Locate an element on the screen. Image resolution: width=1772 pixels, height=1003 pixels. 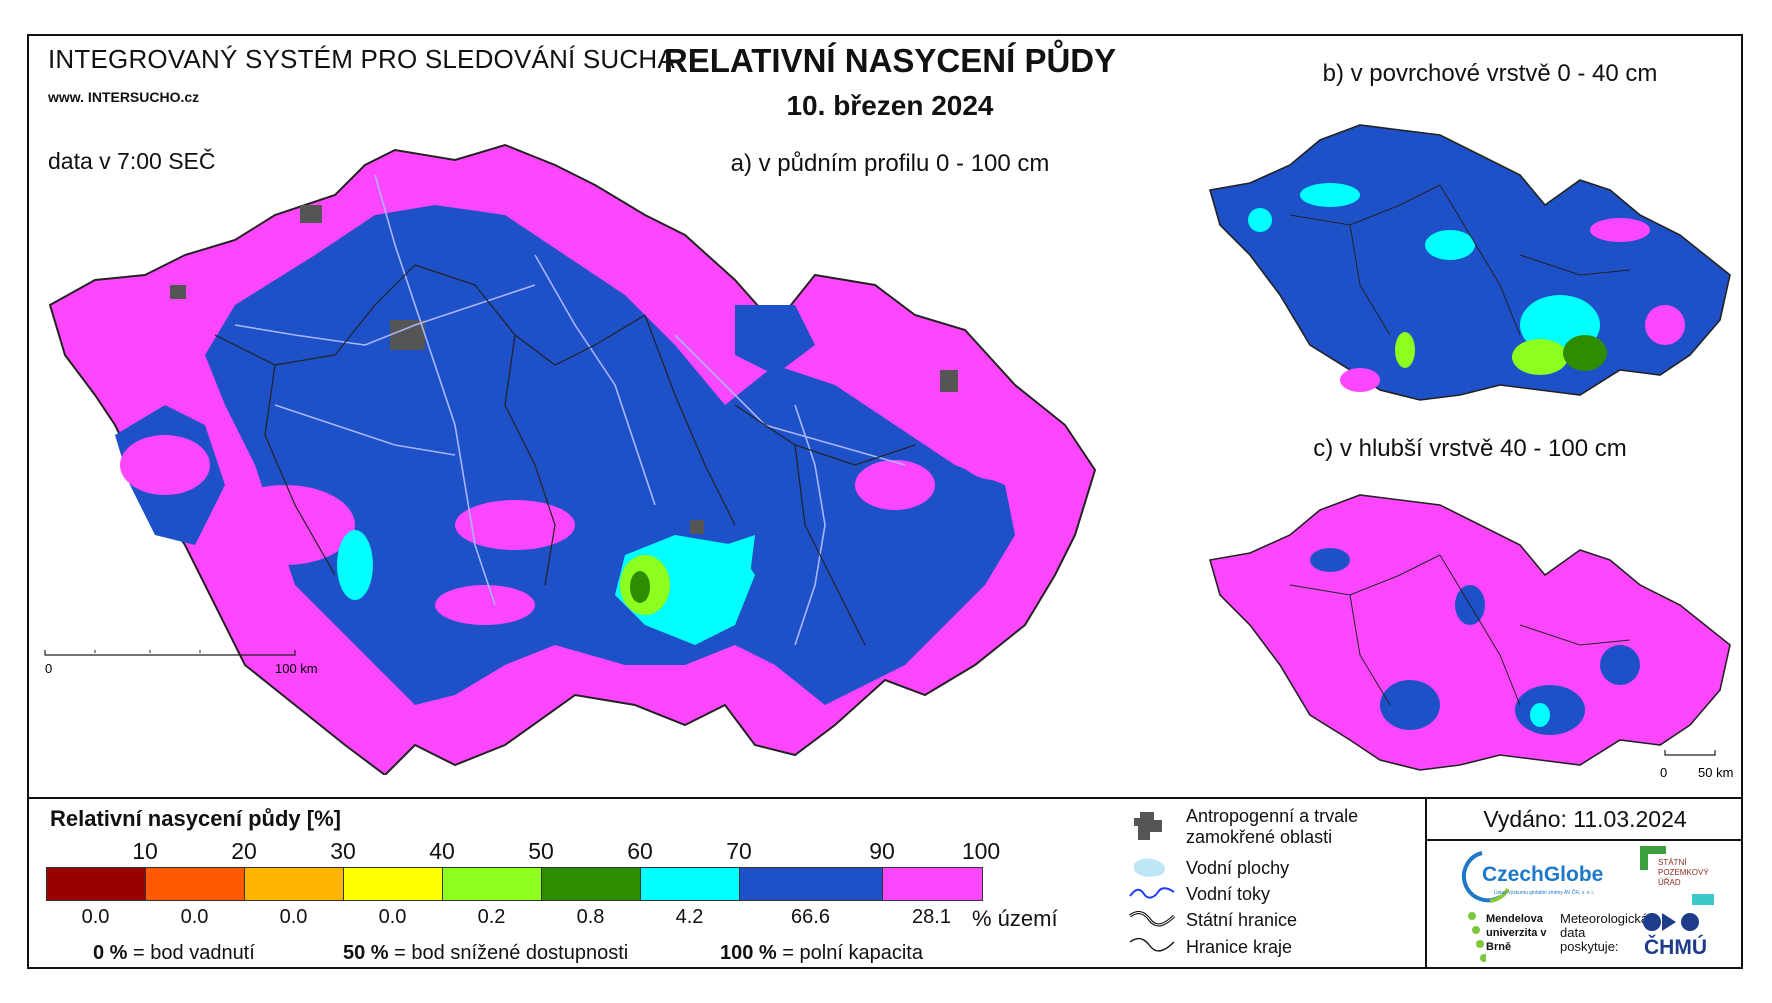
legend-tick-8: 100 is located at coordinates (981, 851).